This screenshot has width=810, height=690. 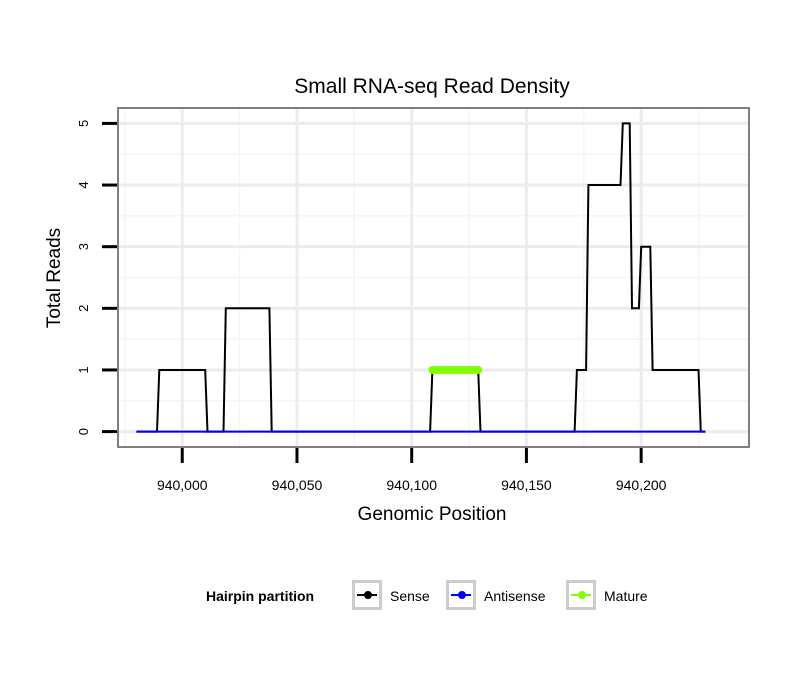 I want to click on y-tick-label: 5, so click(x=83, y=123).